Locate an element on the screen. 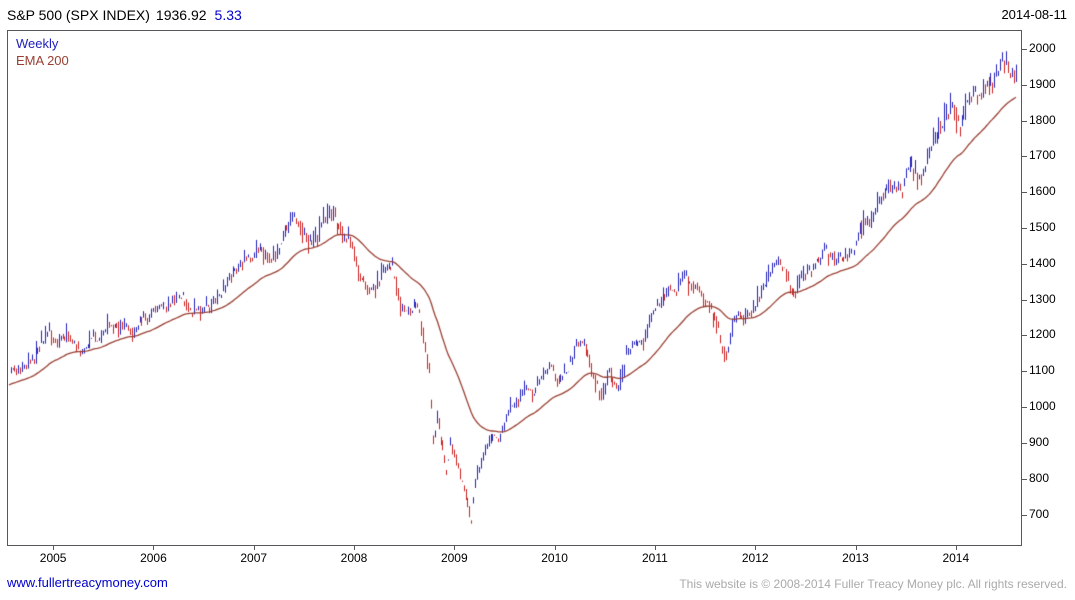  site-link: www.fullertreacymoney.com is located at coordinates (87, 582).